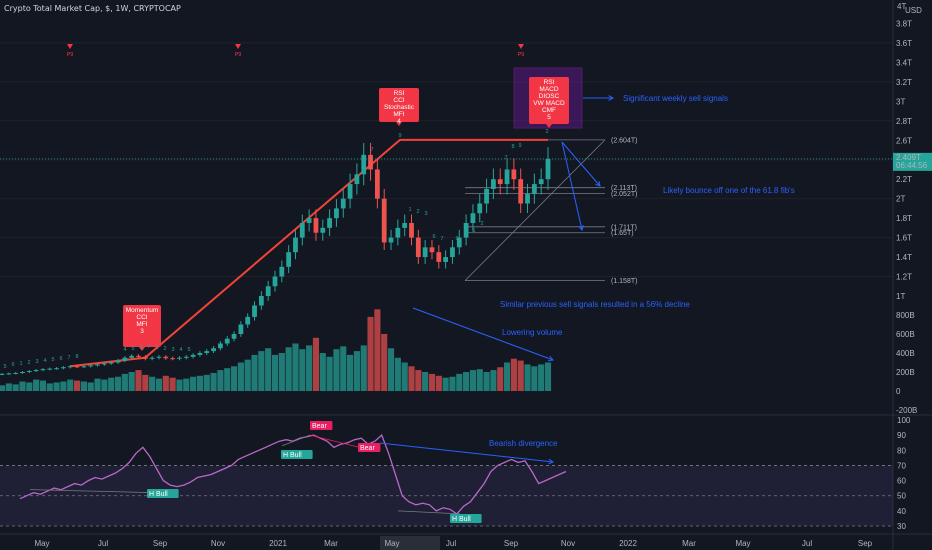 The height and width of the screenshot is (550, 932). What do you see at coordinates (904, 82) in the screenshot?
I see `price-tick: 3.2T` at bounding box center [904, 82].